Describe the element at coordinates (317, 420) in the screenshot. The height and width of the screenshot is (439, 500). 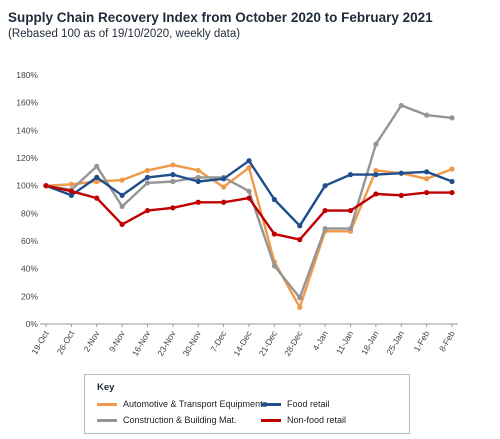
I see `legend-label-non-food-retail: Non-food retail` at that location.